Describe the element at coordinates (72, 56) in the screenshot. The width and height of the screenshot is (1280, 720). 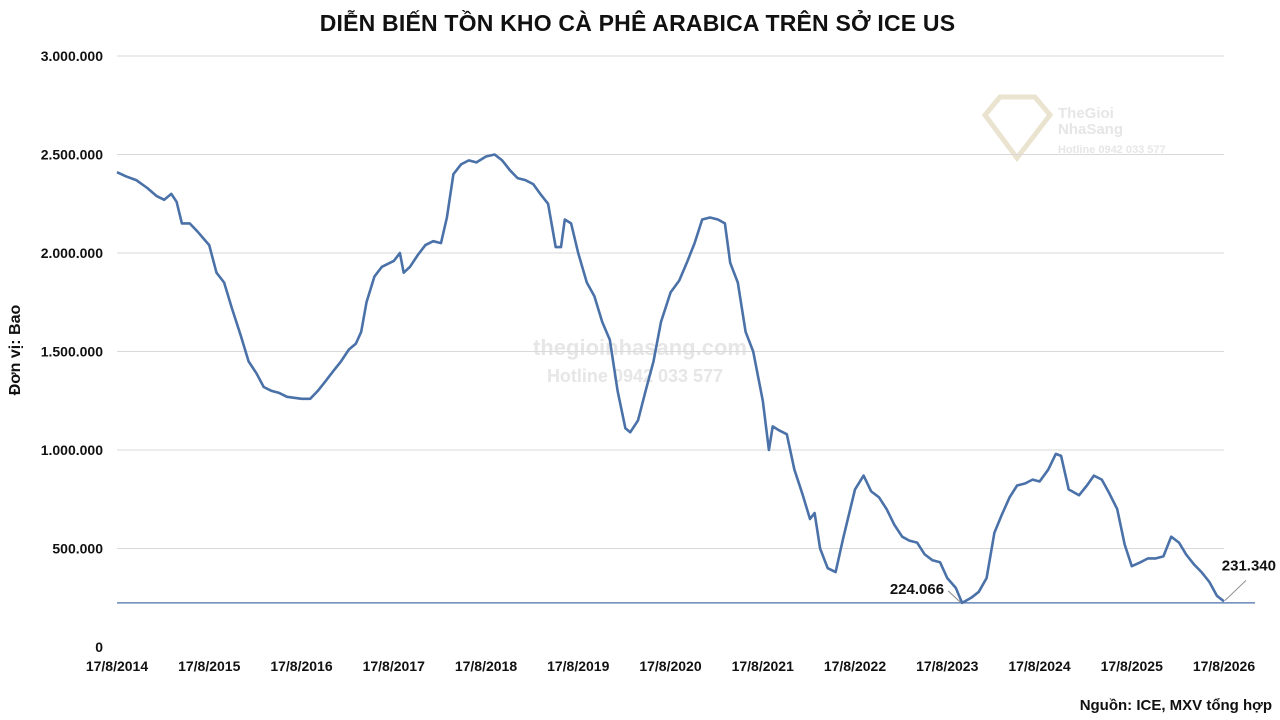
I see `y-tick-label: 3.000.000` at that location.